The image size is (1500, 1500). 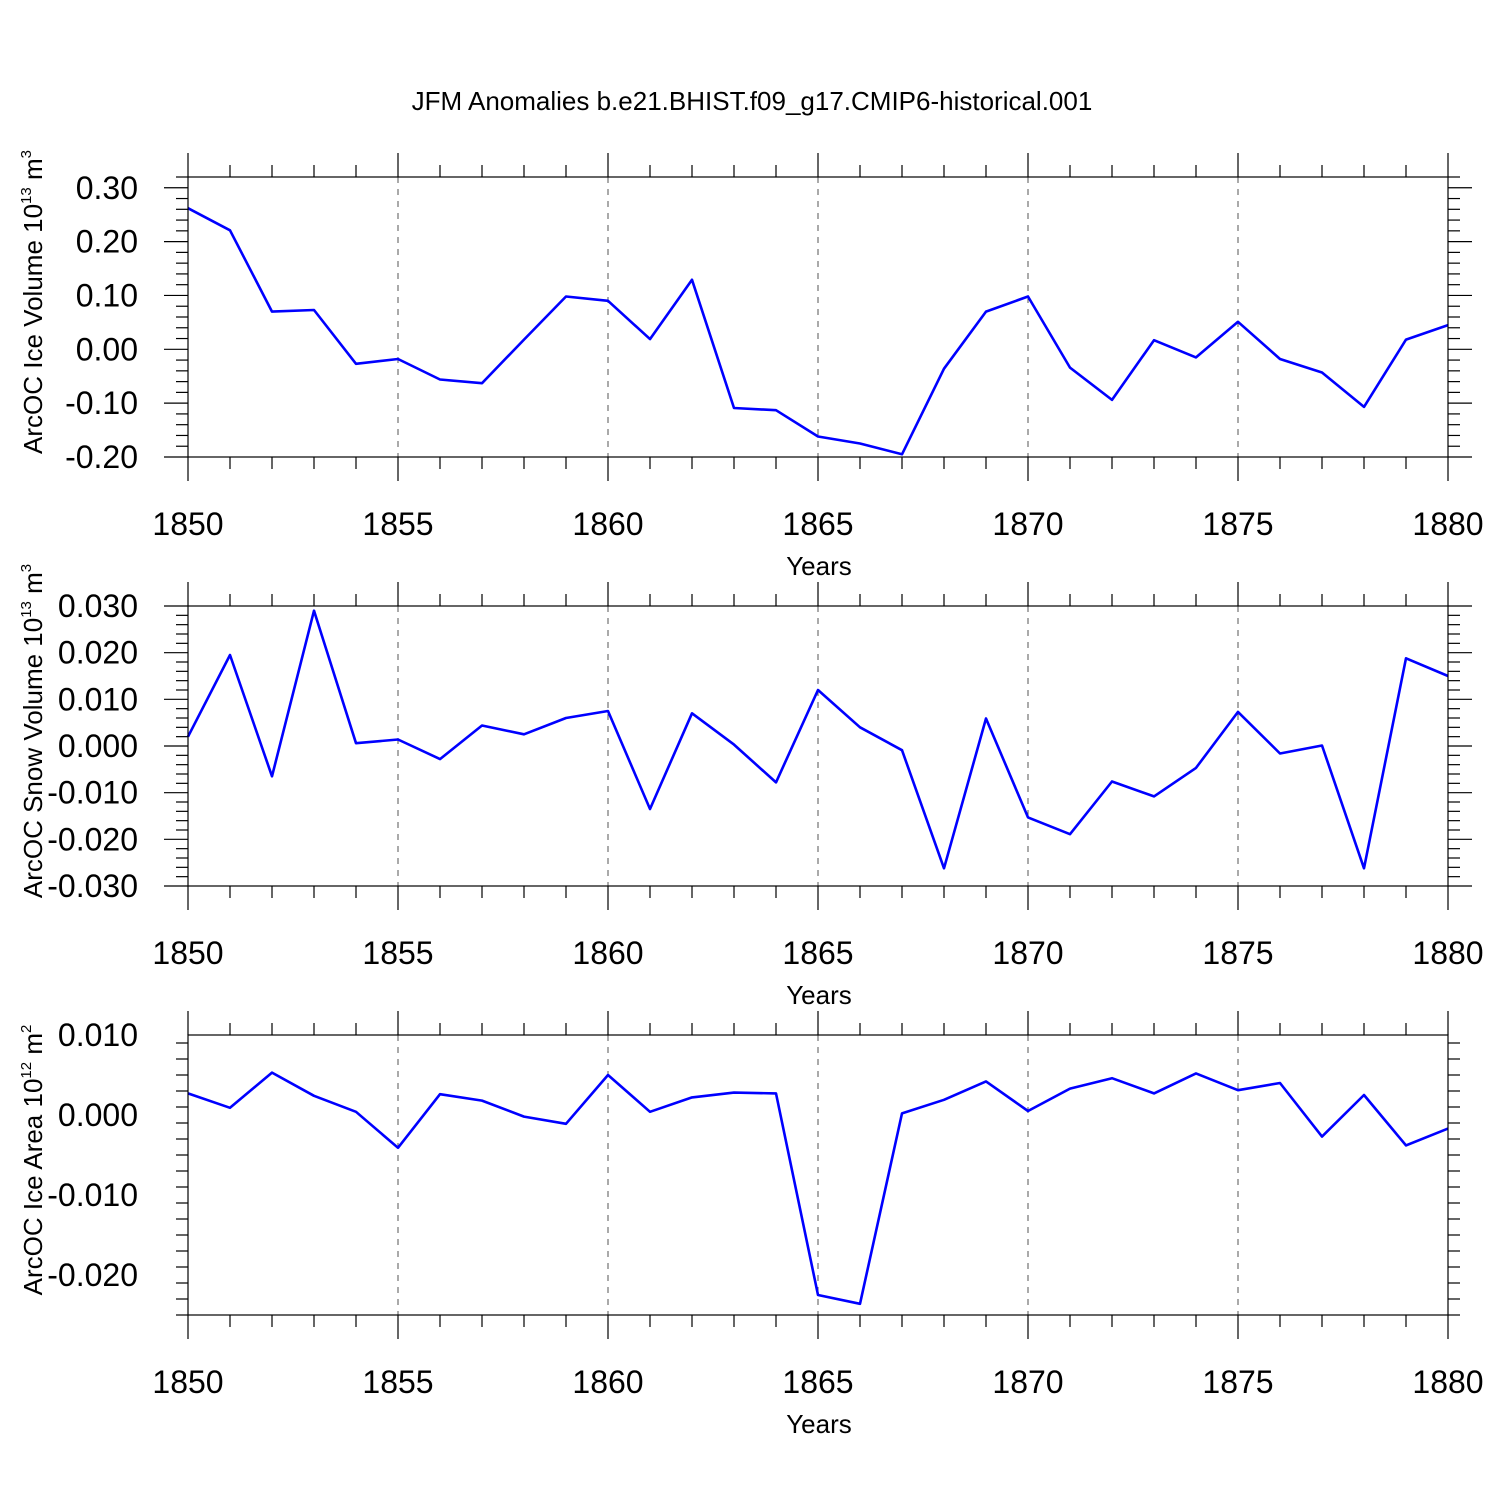 I want to click on y-axis-label: ArcOC Ice Volume 1013 m3, so click(x=33, y=302).